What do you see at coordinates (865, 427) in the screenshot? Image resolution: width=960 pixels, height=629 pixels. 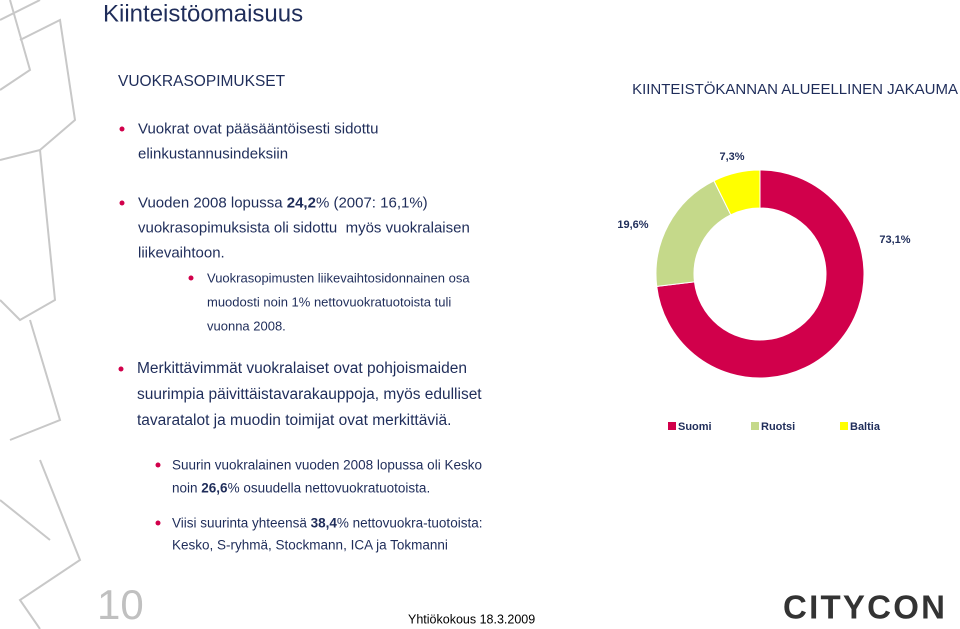 I see `legend-label: Baltia` at bounding box center [865, 427].